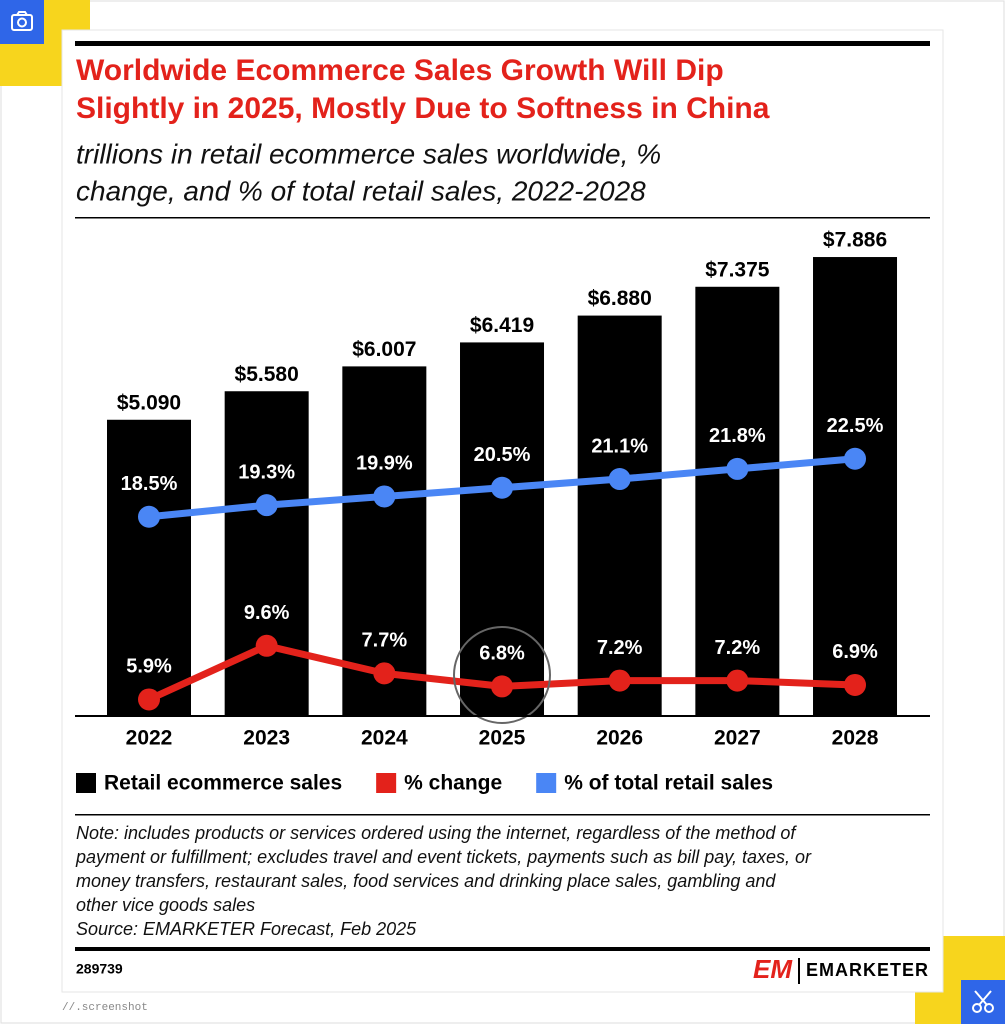 This screenshot has width=1005, height=1029. What do you see at coordinates (246, 929) in the screenshot?
I see `source: Source: EMARKETER Forecast, Feb 2025` at bounding box center [246, 929].